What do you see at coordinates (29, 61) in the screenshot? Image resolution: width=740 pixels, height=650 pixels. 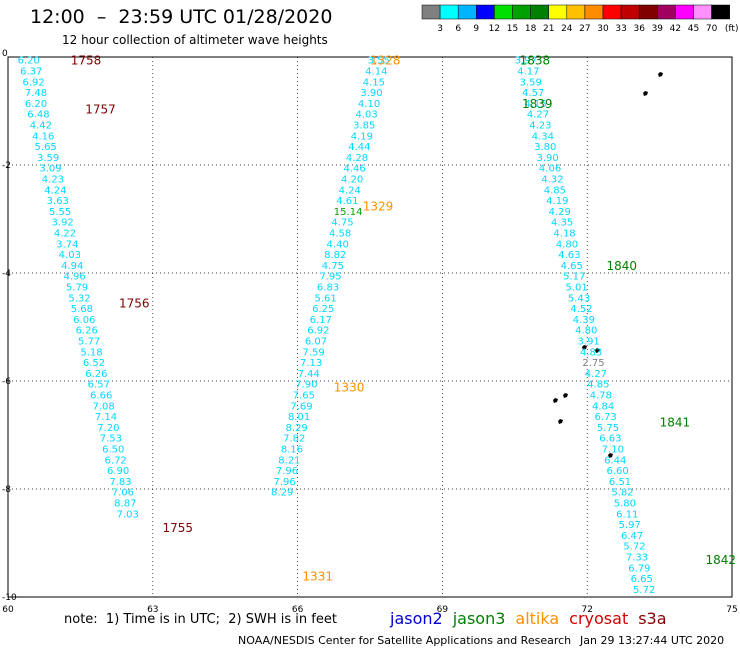 I see `swh-value: 6.20` at bounding box center [29, 61].